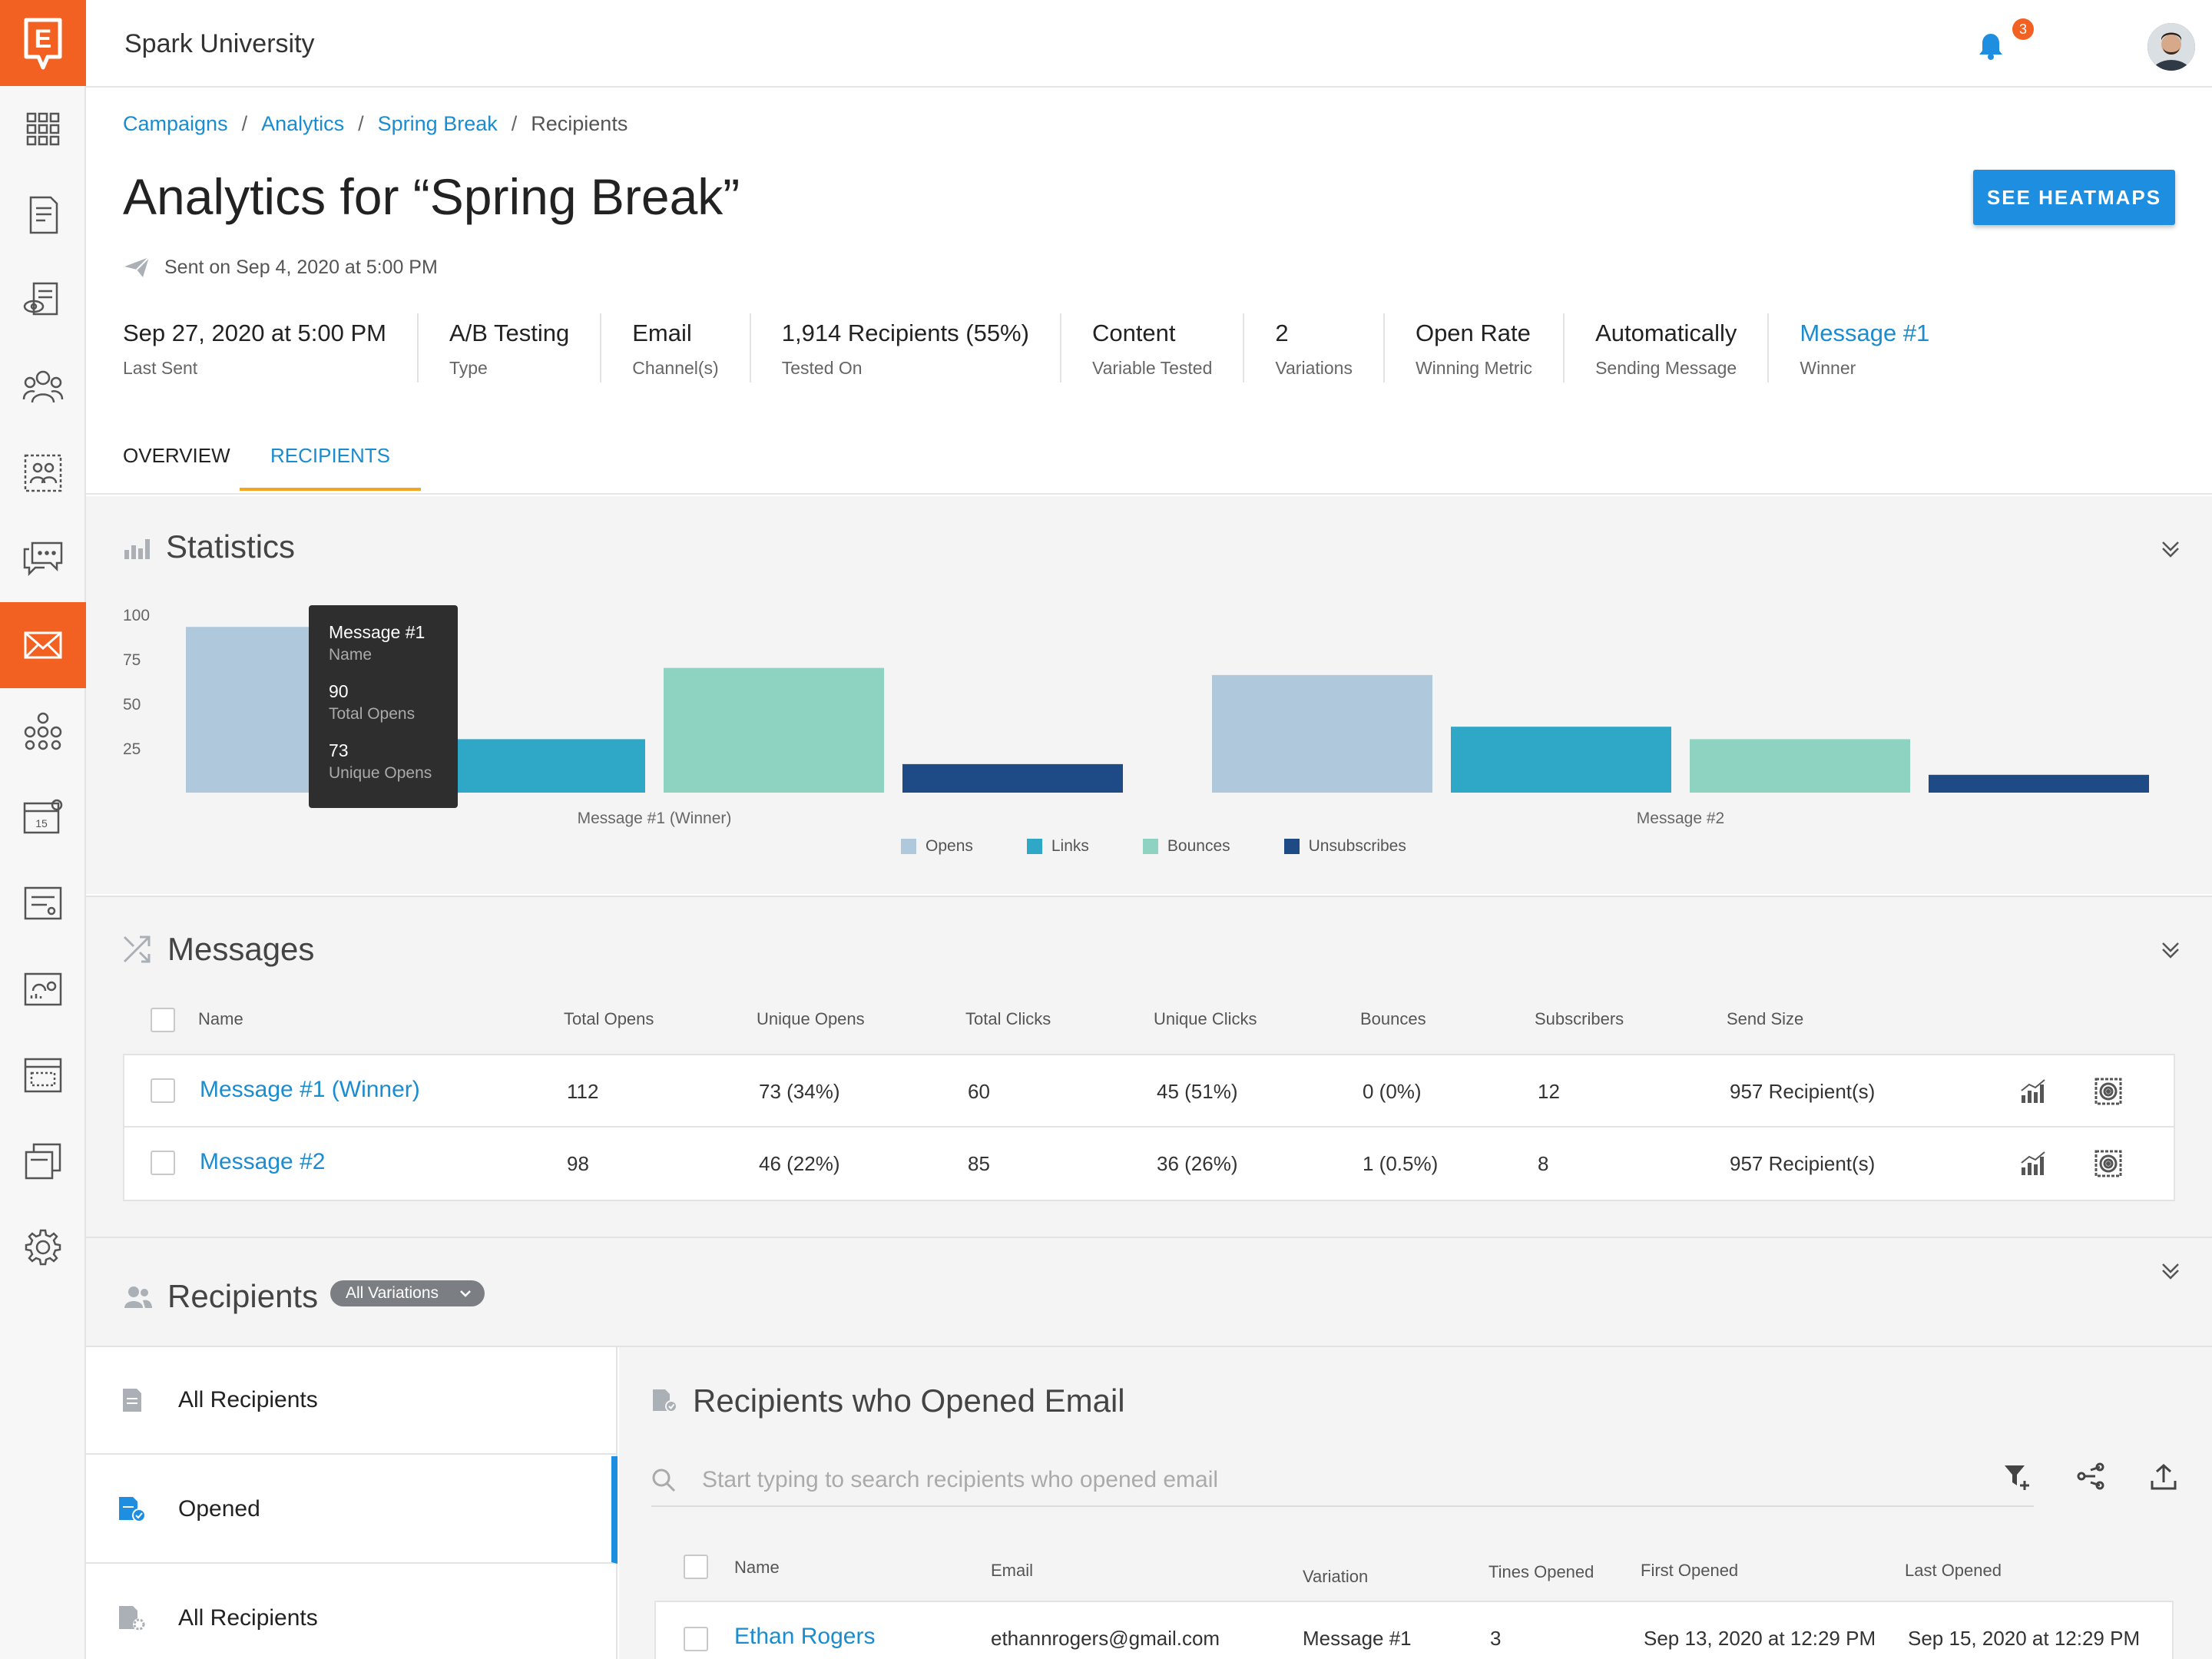  I want to click on recipient-times-opened: 3, so click(1496, 1638).